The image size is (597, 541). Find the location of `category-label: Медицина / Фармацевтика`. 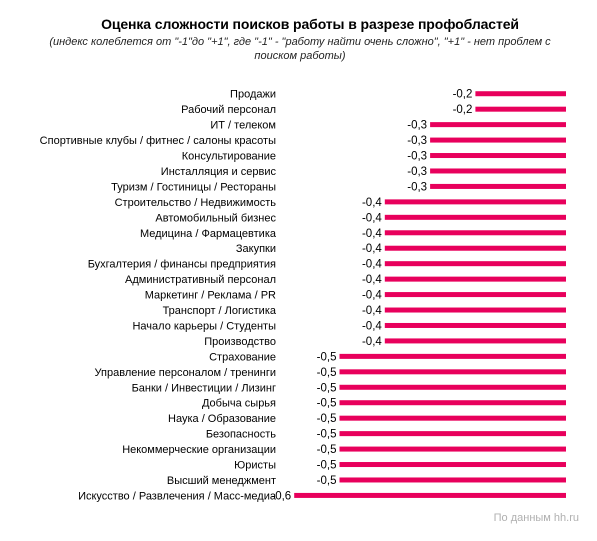

category-label: Медицина / Фармацевтика is located at coordinates (208, 234).